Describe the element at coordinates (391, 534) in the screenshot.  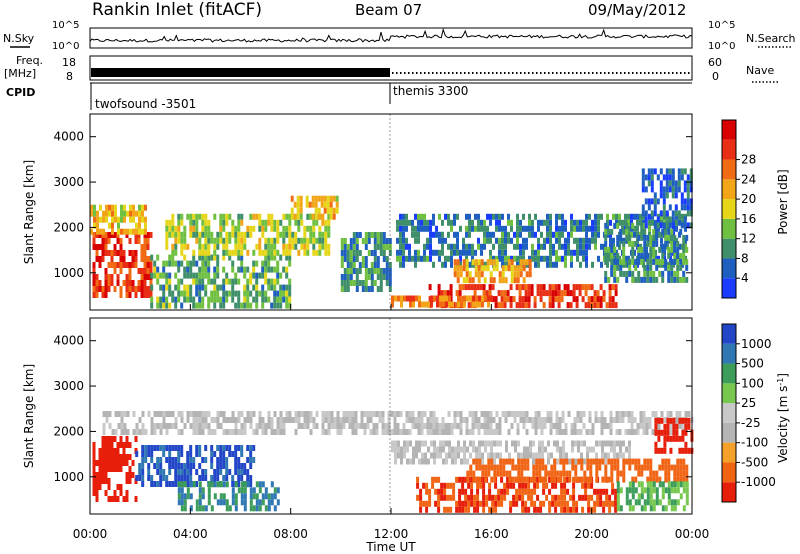
I see `x-tick-label: 12:00` at that location.